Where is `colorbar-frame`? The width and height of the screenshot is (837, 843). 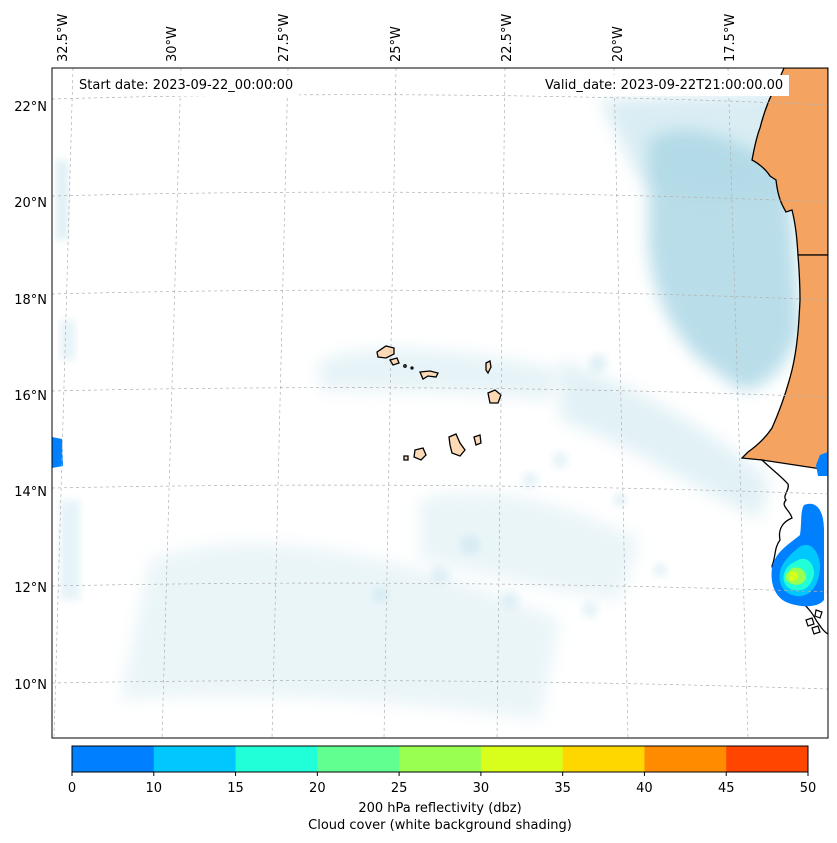 colorbar-frame is located at coordinates (440, 759).